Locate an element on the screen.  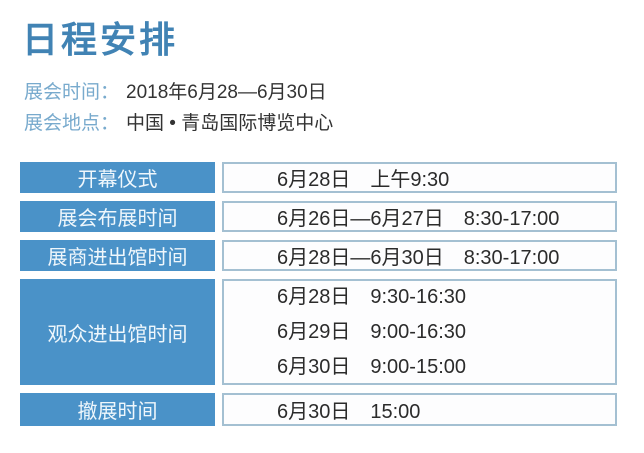
schedule-time: 6月28日—6月30日 8:30-17:00 is located at coordinates (418, 258).